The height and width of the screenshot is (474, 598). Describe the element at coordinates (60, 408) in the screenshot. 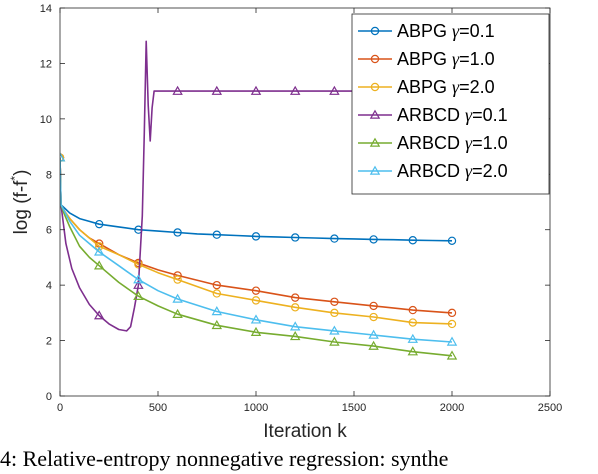

I see `x-tick-label: 0` at that location.